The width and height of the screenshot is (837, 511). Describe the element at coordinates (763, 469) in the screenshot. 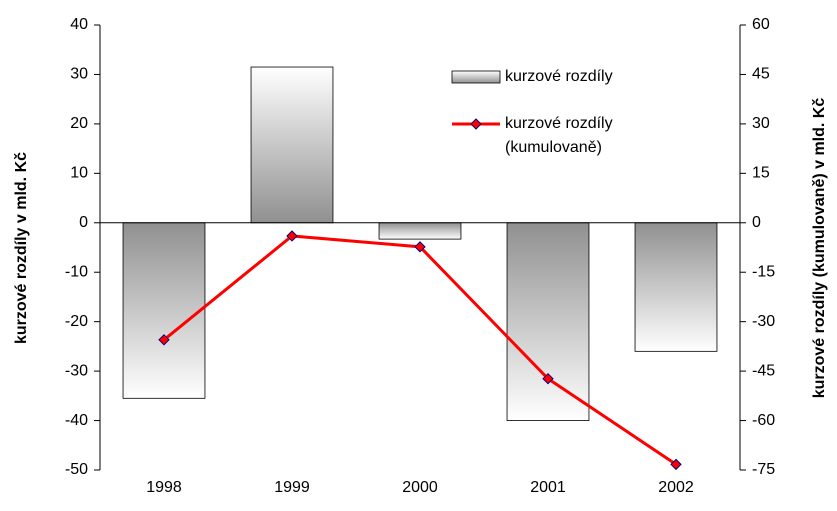

I see `y2-tick-label: -75` at that location.